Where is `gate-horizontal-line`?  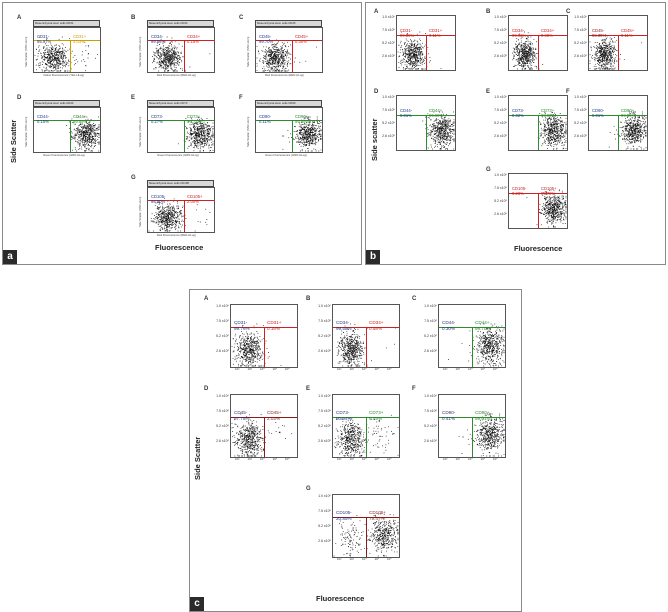
gate-horizontal-line is located at coordinates (538, 35).